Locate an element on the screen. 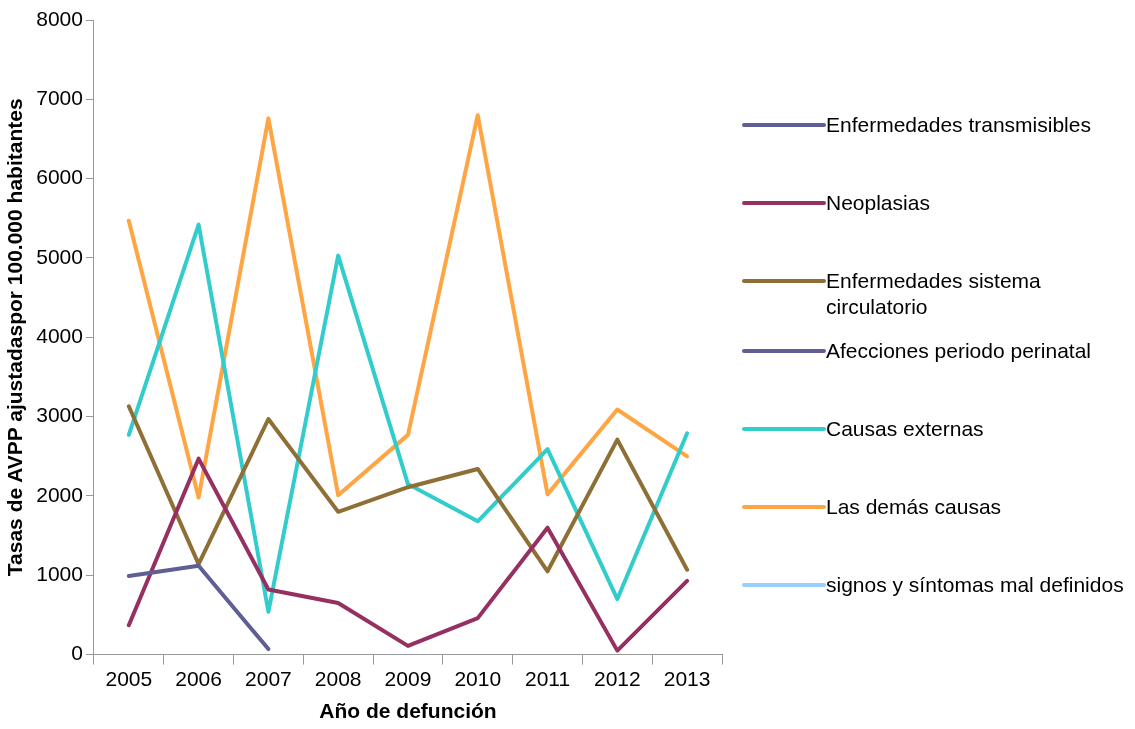 This screenshot has height=729, width=1135. x-tick-label: 2009 is located at coordinates (408, 678).